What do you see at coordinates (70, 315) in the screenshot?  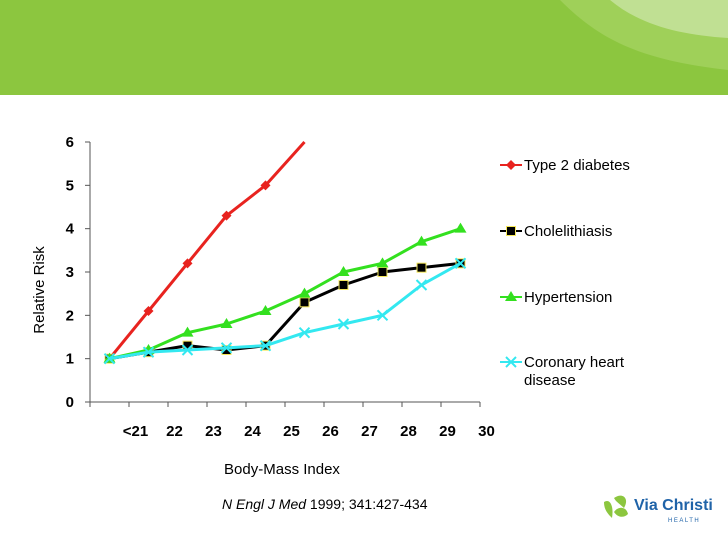 I see `y-tick-label: 2` at bounding box center [70, 315].